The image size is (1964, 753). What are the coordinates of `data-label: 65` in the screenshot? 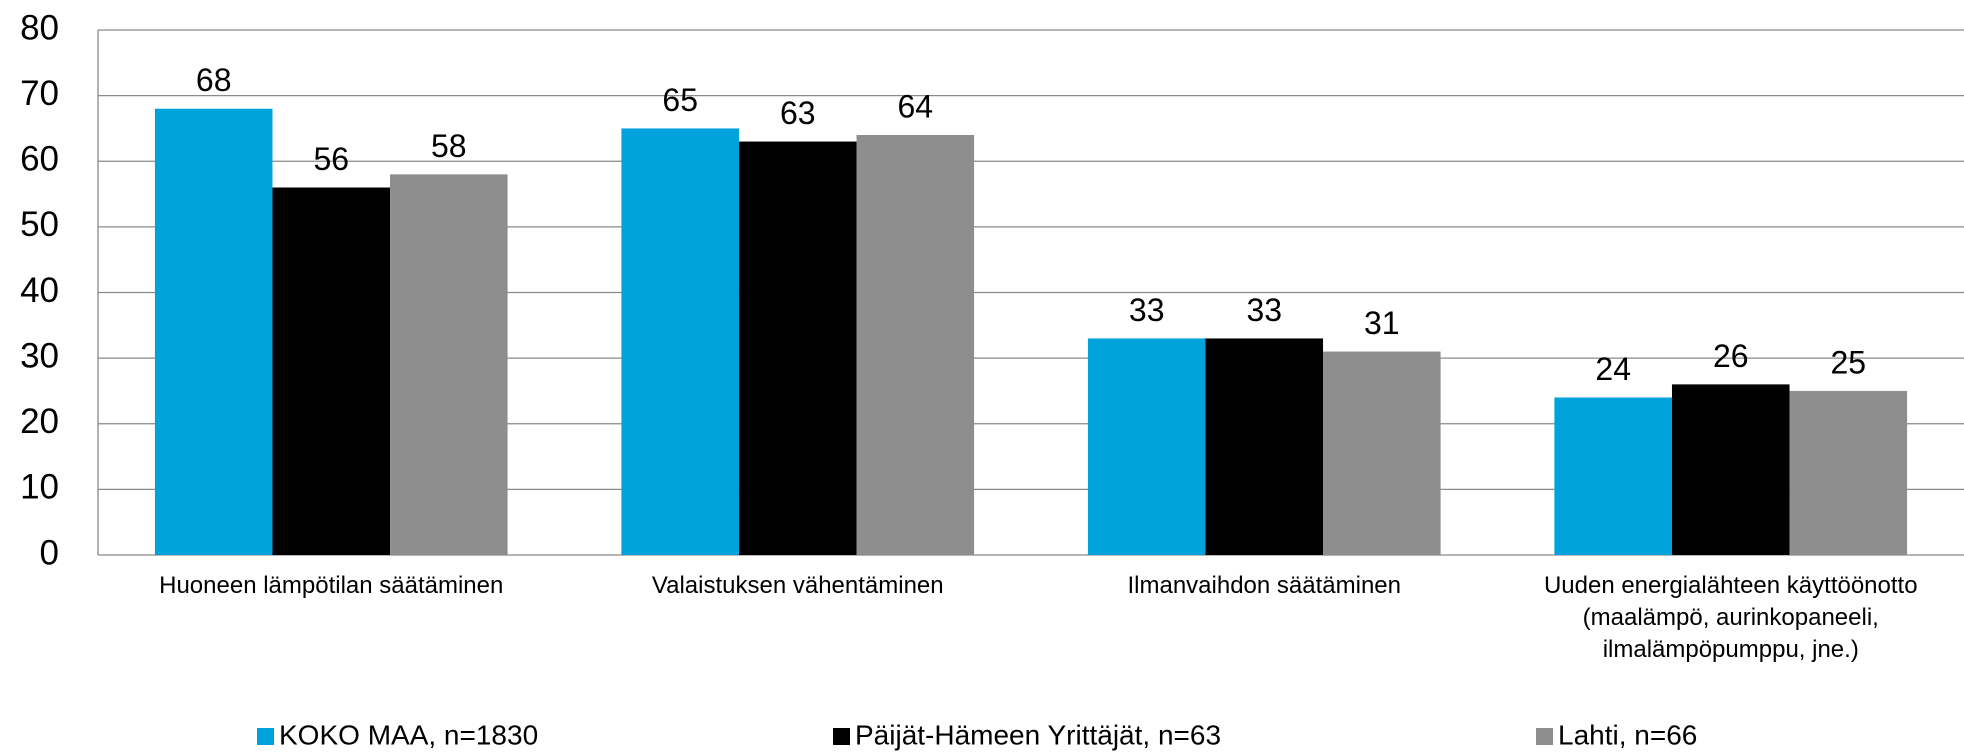 It's located at (680, 100).